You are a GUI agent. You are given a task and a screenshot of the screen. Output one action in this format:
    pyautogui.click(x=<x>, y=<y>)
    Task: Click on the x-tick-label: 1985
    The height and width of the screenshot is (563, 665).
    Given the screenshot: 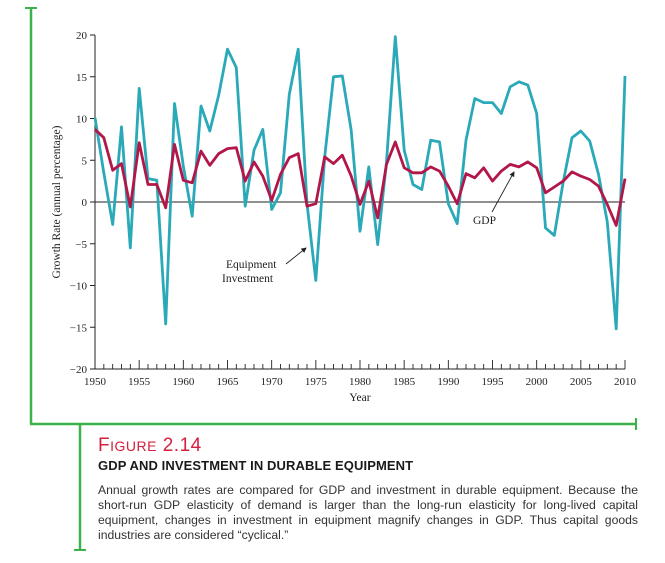 What is the action you would take?
    pyautogui.click(x=404, y=382)
    